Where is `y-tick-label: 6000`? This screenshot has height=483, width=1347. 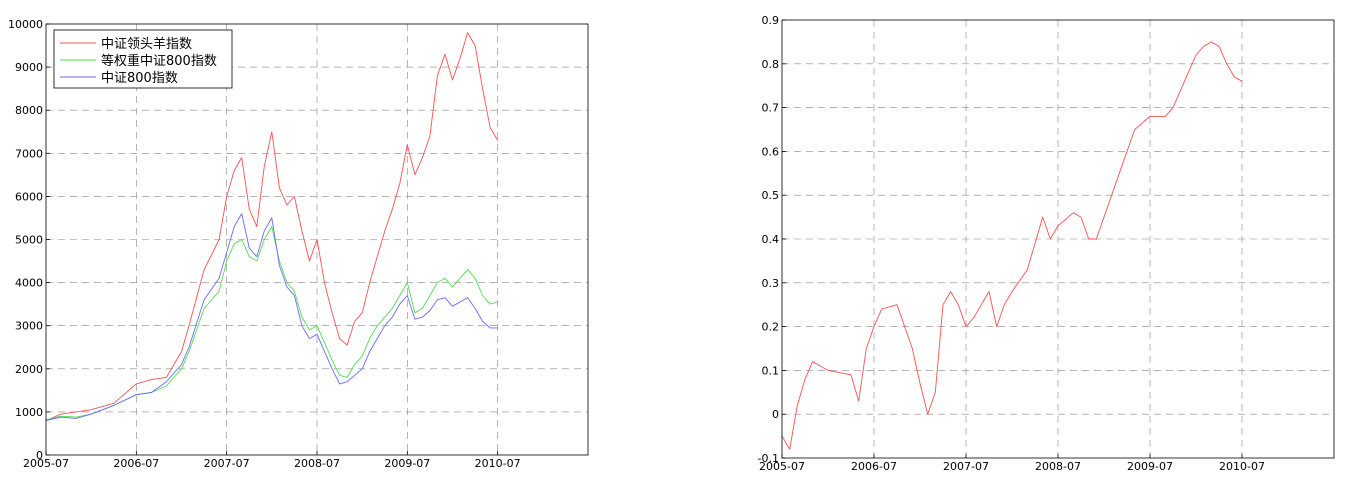
y-tick-label: 6000 is located at coordinates (29, 196).